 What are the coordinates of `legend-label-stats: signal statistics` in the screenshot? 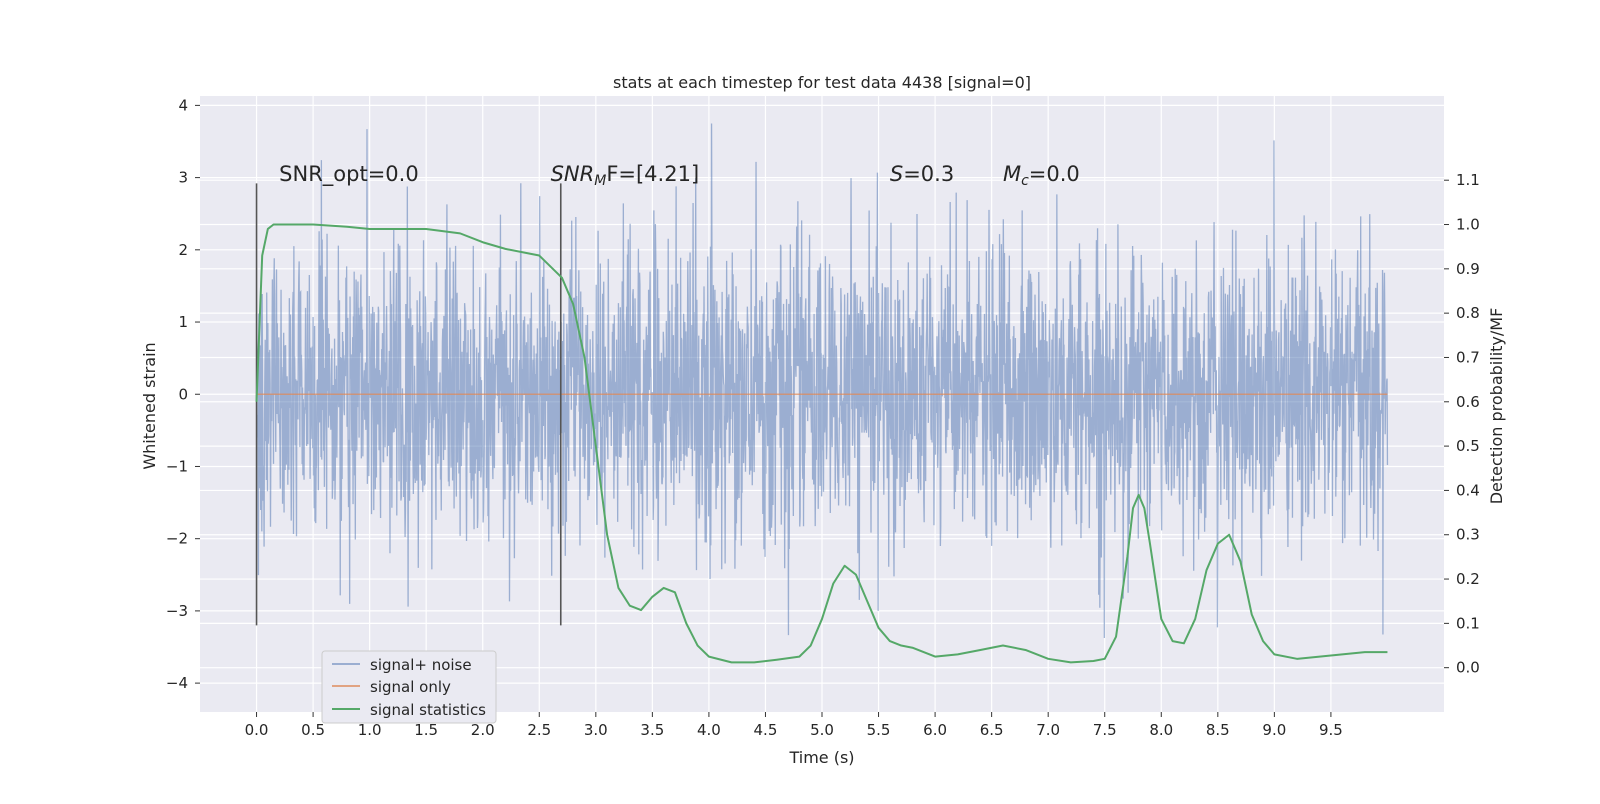 It's located at (428, 710).